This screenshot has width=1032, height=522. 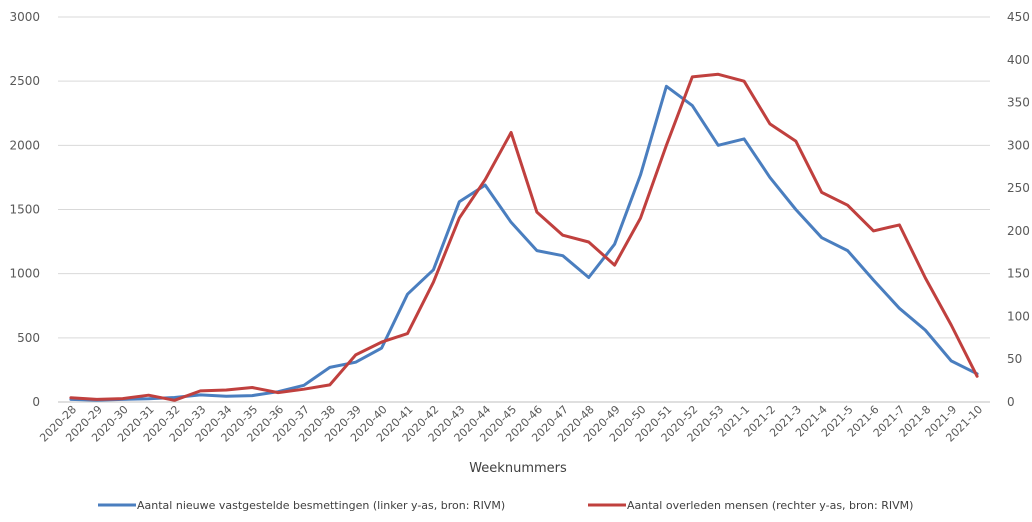 I want to click on left-y-axis-ticks: 0 500 1000 1500 2000 2500 3000, so click(x=24, y=209).